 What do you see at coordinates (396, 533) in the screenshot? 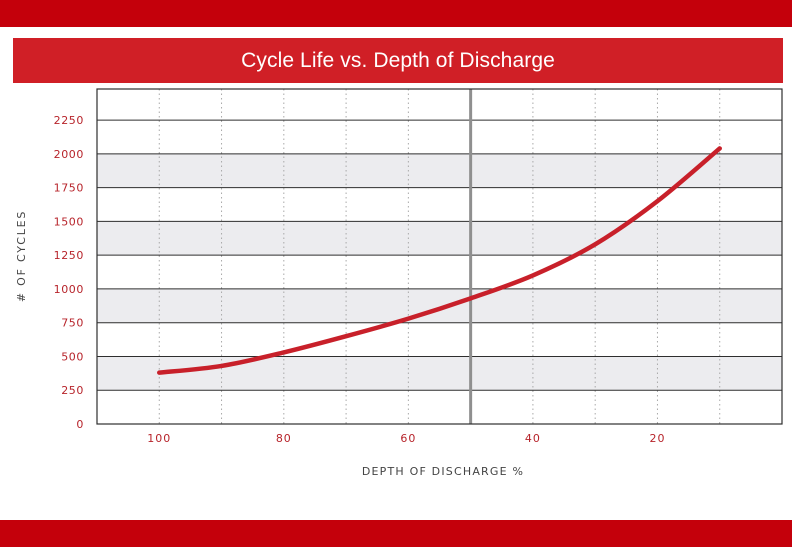
I see `bottom-banner` at bounding box center [396, 533].